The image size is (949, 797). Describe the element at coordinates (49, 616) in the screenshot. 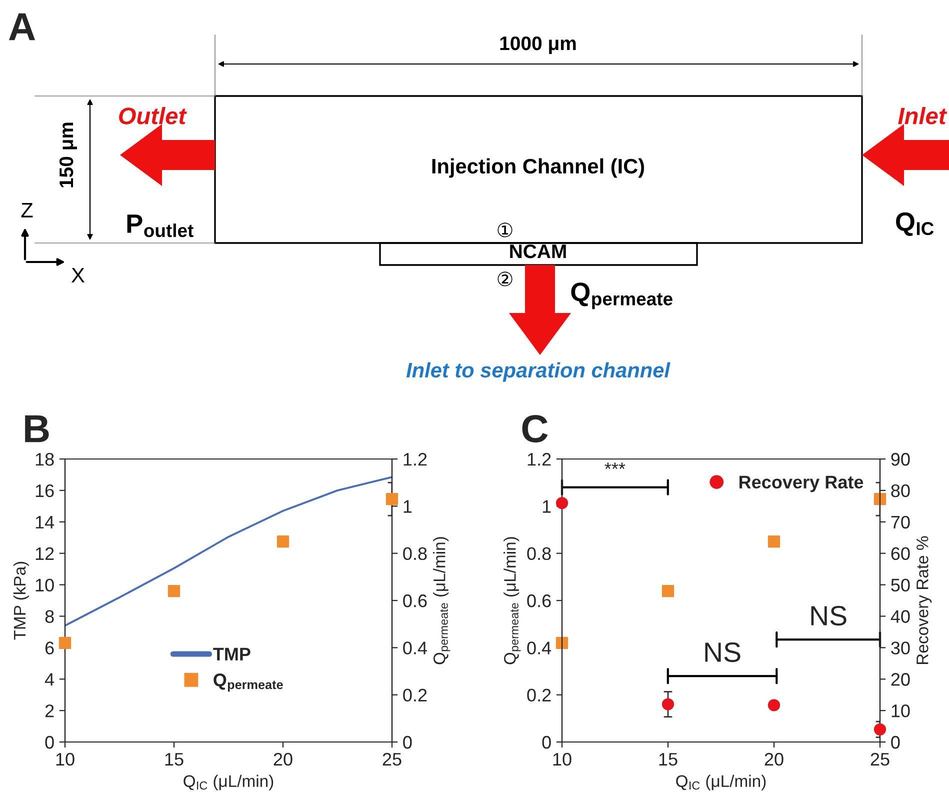

I see `y-tick-label: 8` at that location.